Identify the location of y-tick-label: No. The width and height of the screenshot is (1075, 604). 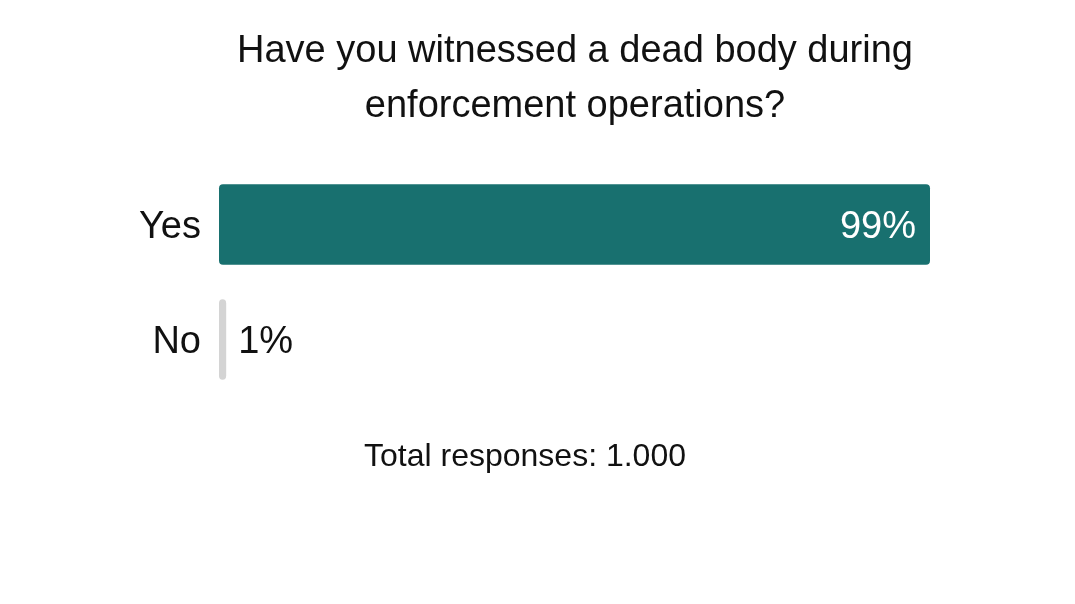
(176, 339).